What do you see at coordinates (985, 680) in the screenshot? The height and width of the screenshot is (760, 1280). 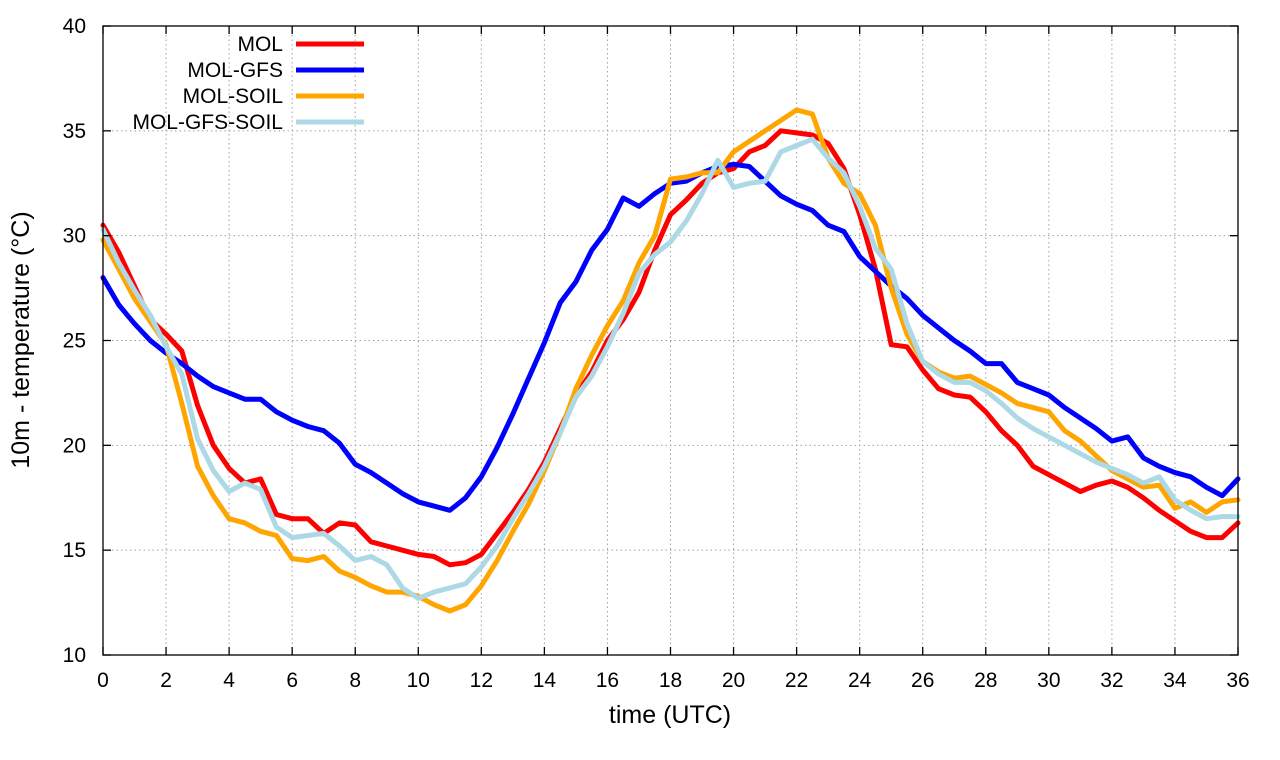 I see `x-tick-label: 28` at bounding box center [985, 680].